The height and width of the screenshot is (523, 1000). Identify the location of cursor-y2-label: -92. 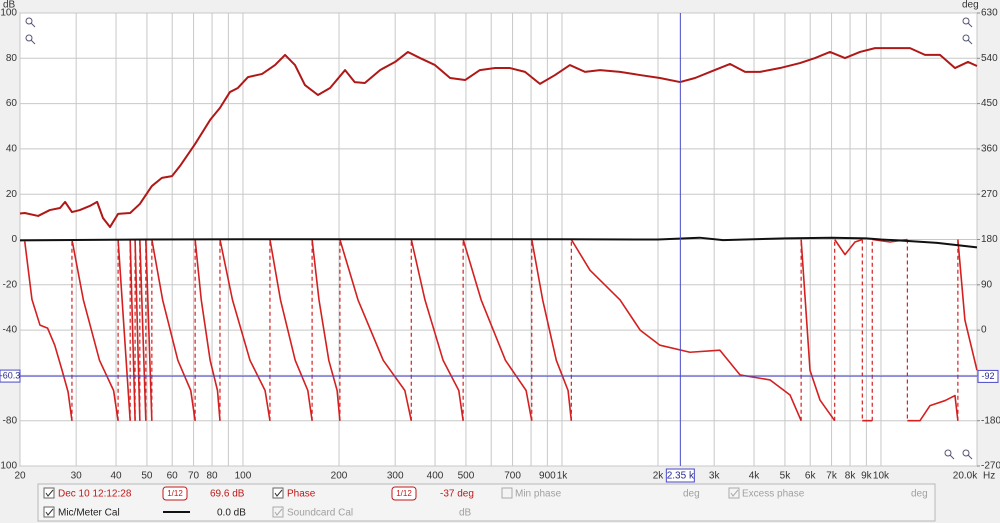
(987, 376).